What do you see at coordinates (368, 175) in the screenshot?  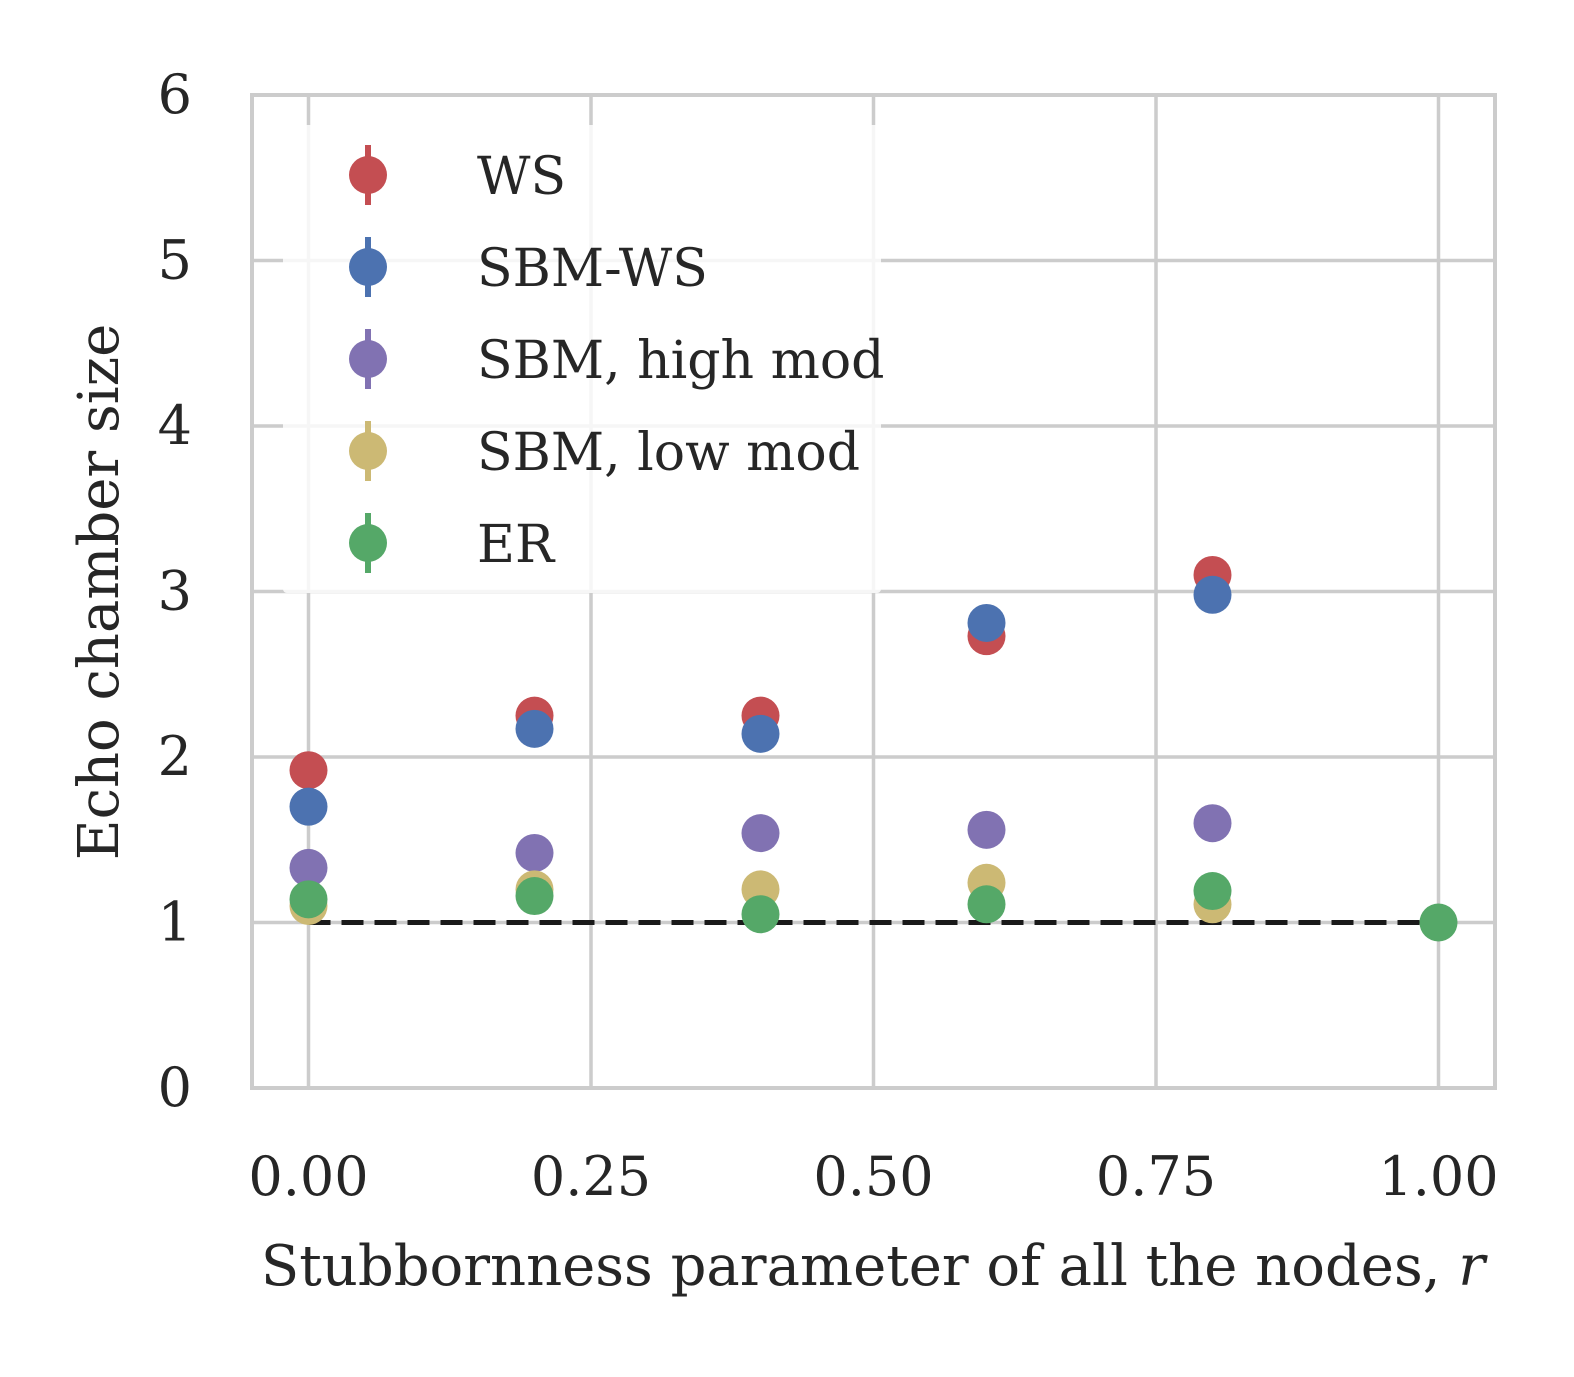 I see `legend-marker-ws` at bounding box center [368, 175].